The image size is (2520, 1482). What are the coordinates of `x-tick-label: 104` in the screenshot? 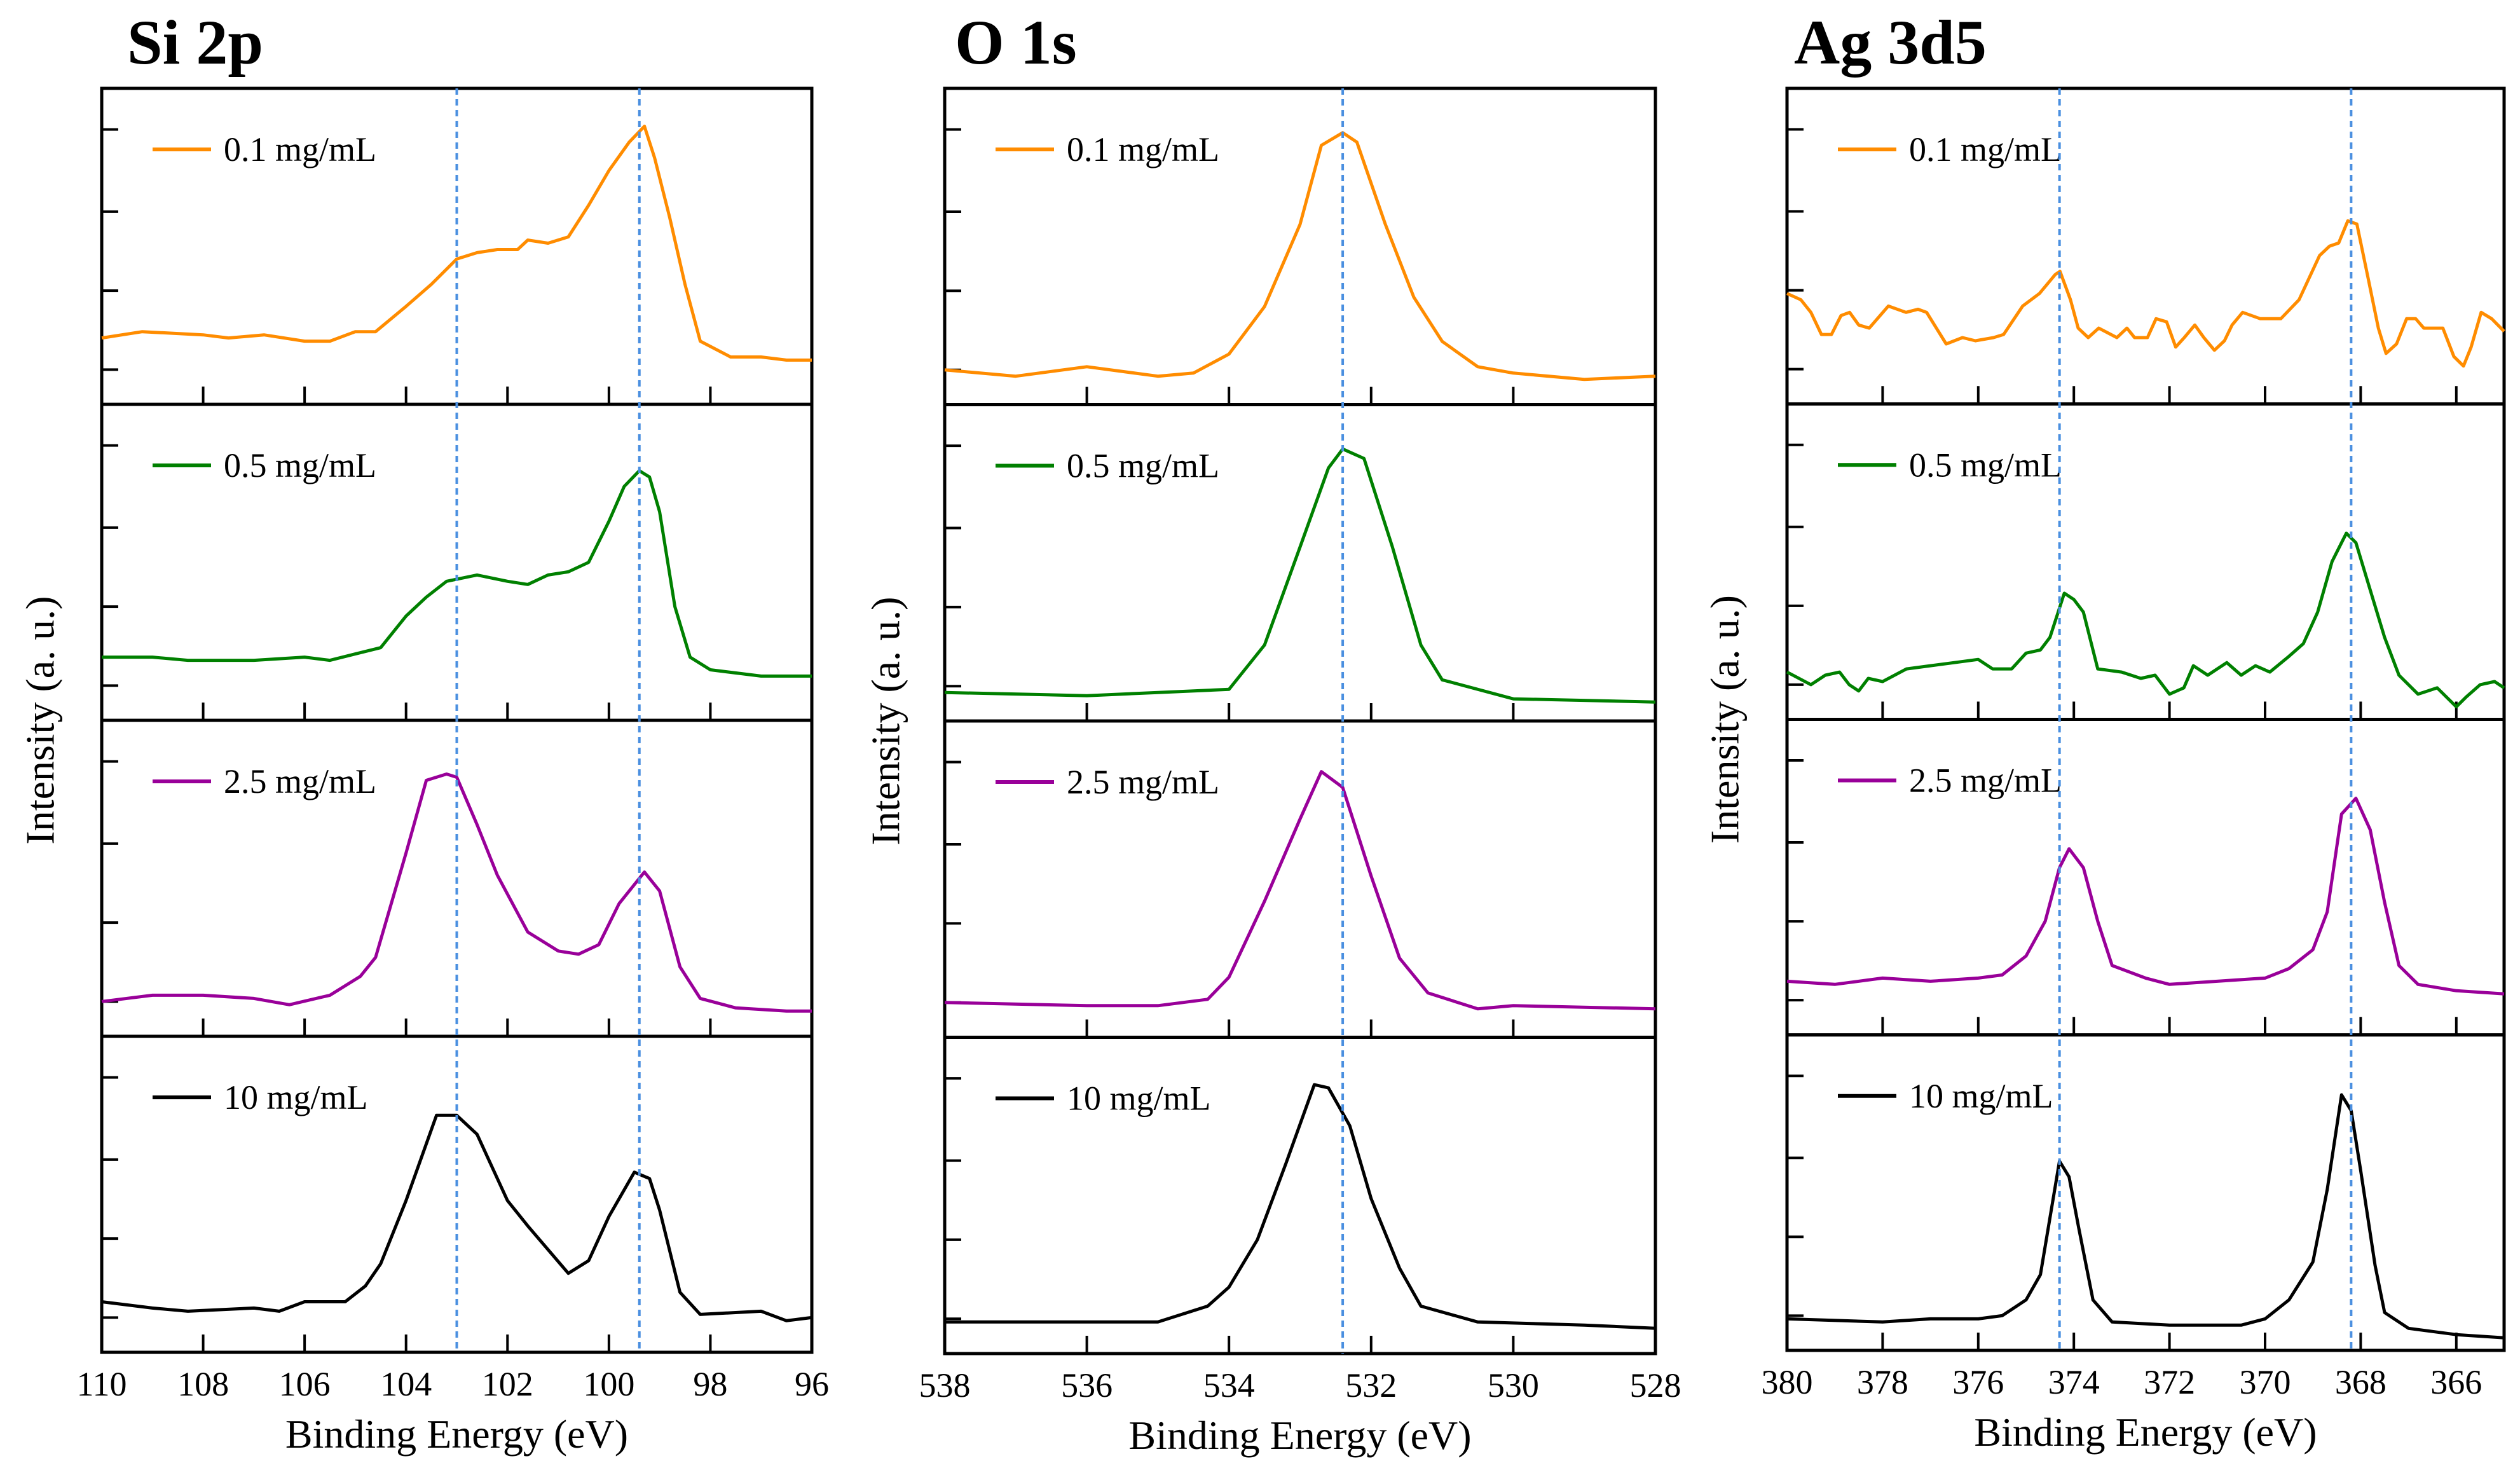 It's located at (406, 1384).